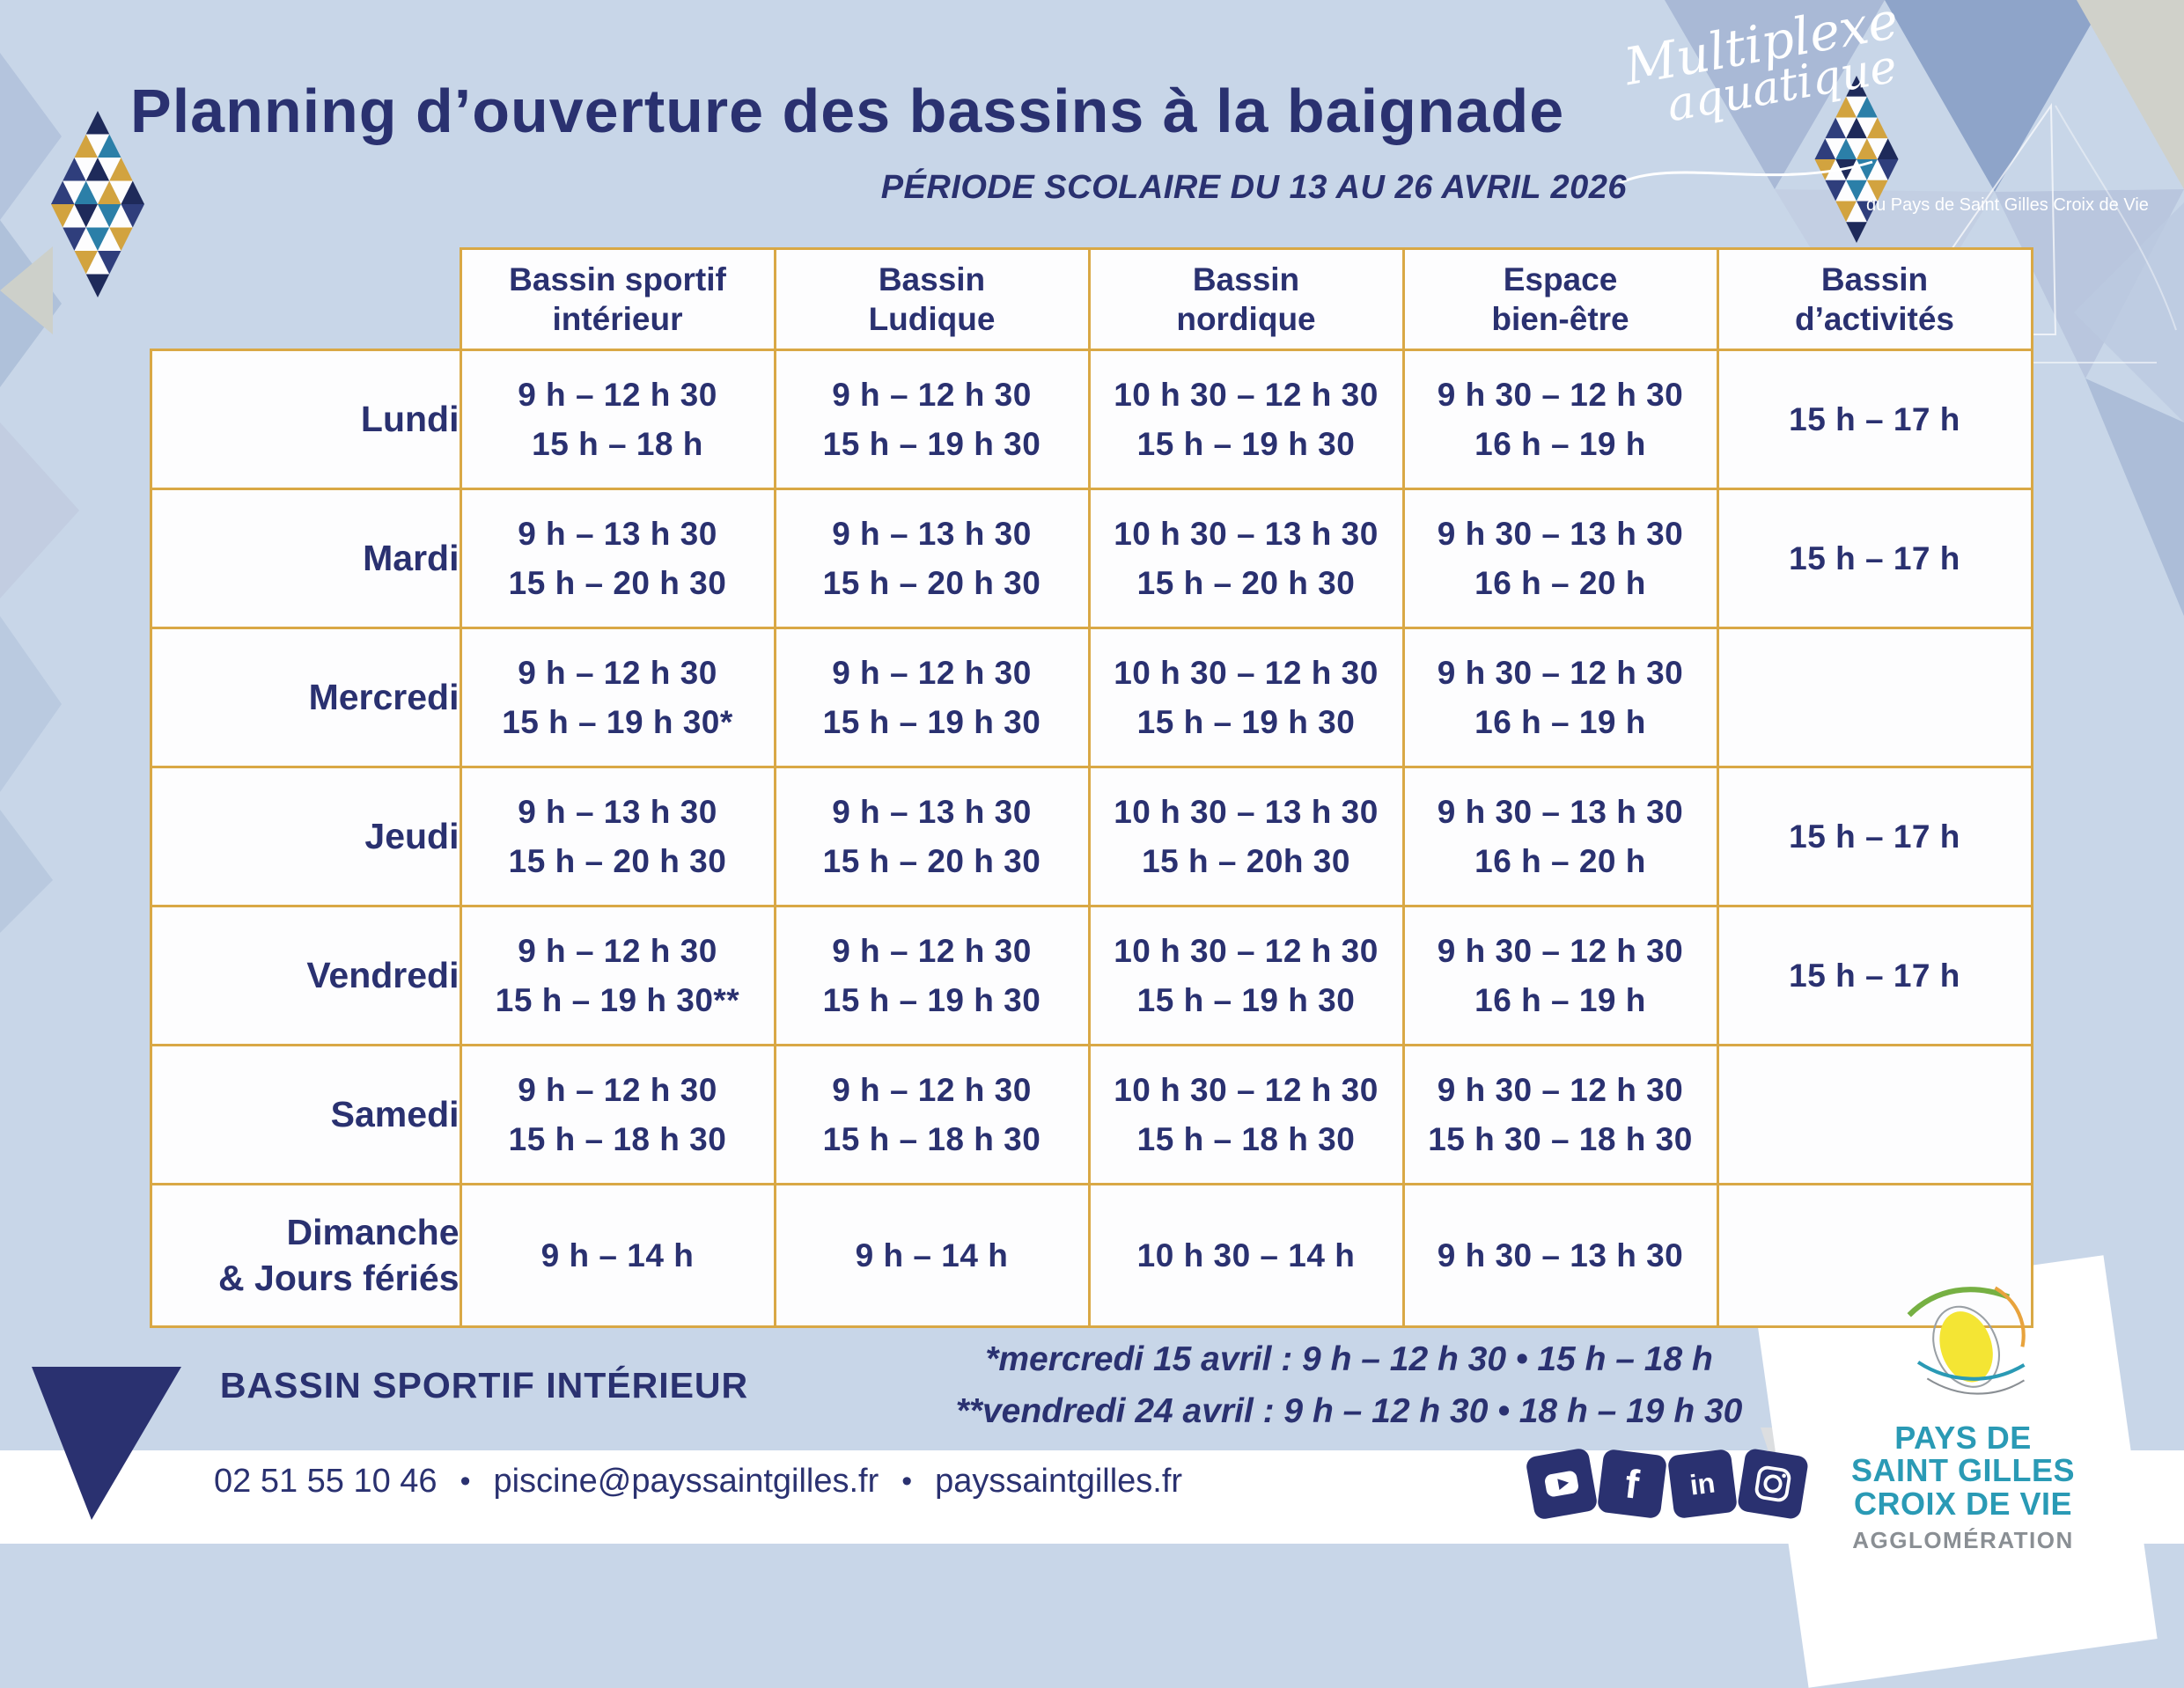  Describe the element at coordinates (326, 1481) in the screenshot. I see `phone-number: 02 51 55 10 46` at that location.